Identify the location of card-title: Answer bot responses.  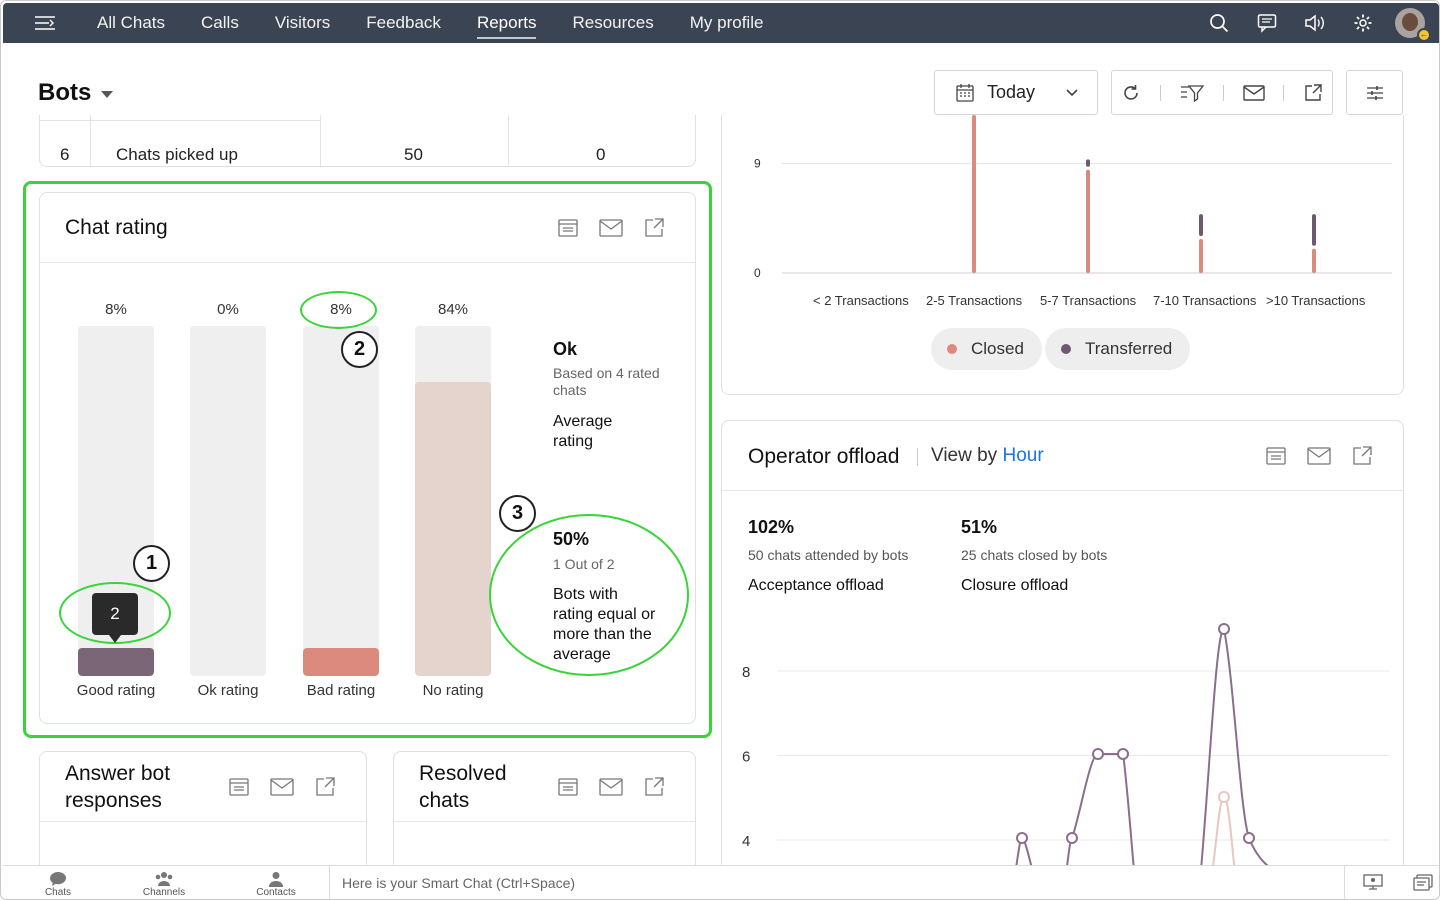
(118, 787).